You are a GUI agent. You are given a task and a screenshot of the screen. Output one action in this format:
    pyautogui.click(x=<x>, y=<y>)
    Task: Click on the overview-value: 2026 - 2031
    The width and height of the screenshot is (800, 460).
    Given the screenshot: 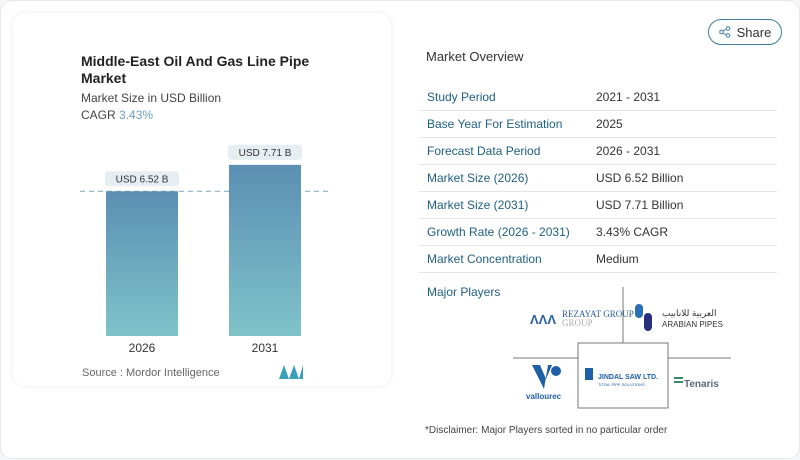 What is the action you would take?
    pyautogui.click(x=628, y=151)
    